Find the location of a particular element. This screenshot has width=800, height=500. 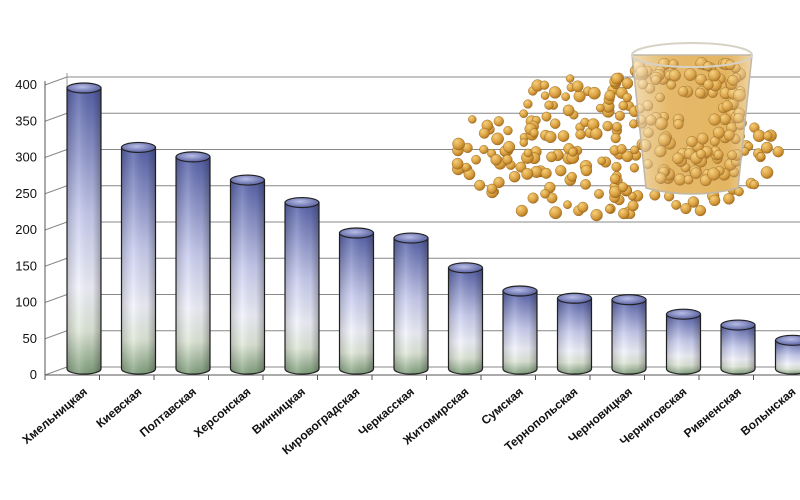

x-category-label: Ривненская is located at coordinates (712, 413).